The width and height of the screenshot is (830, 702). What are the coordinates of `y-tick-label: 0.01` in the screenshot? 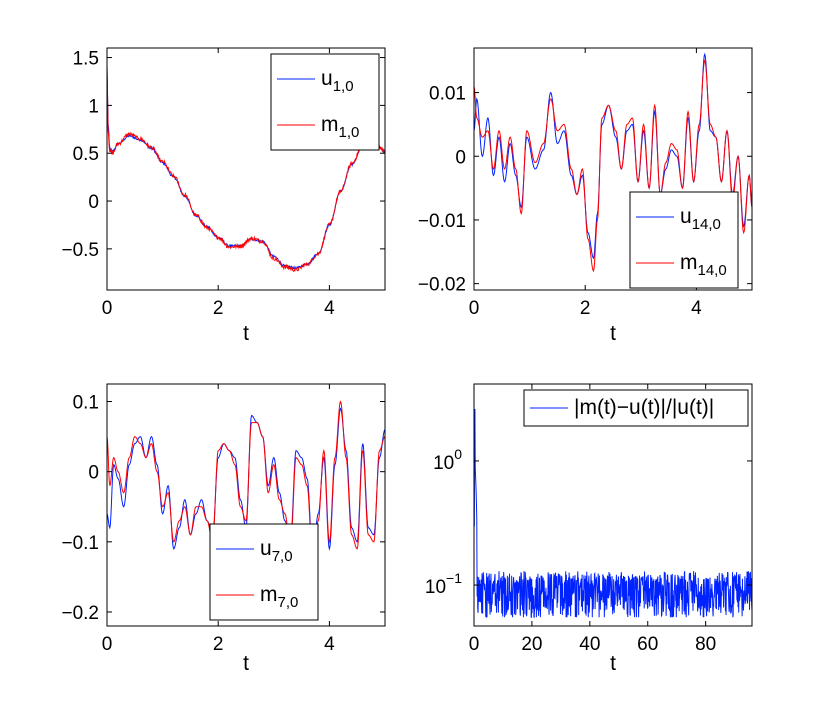 It's located at (447, 94).